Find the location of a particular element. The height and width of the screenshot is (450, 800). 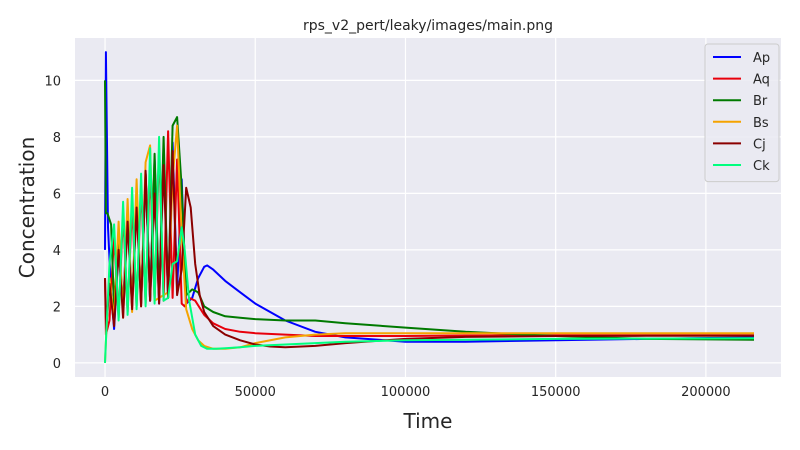

legend-label: Ap is located at coordinates (761, 58).